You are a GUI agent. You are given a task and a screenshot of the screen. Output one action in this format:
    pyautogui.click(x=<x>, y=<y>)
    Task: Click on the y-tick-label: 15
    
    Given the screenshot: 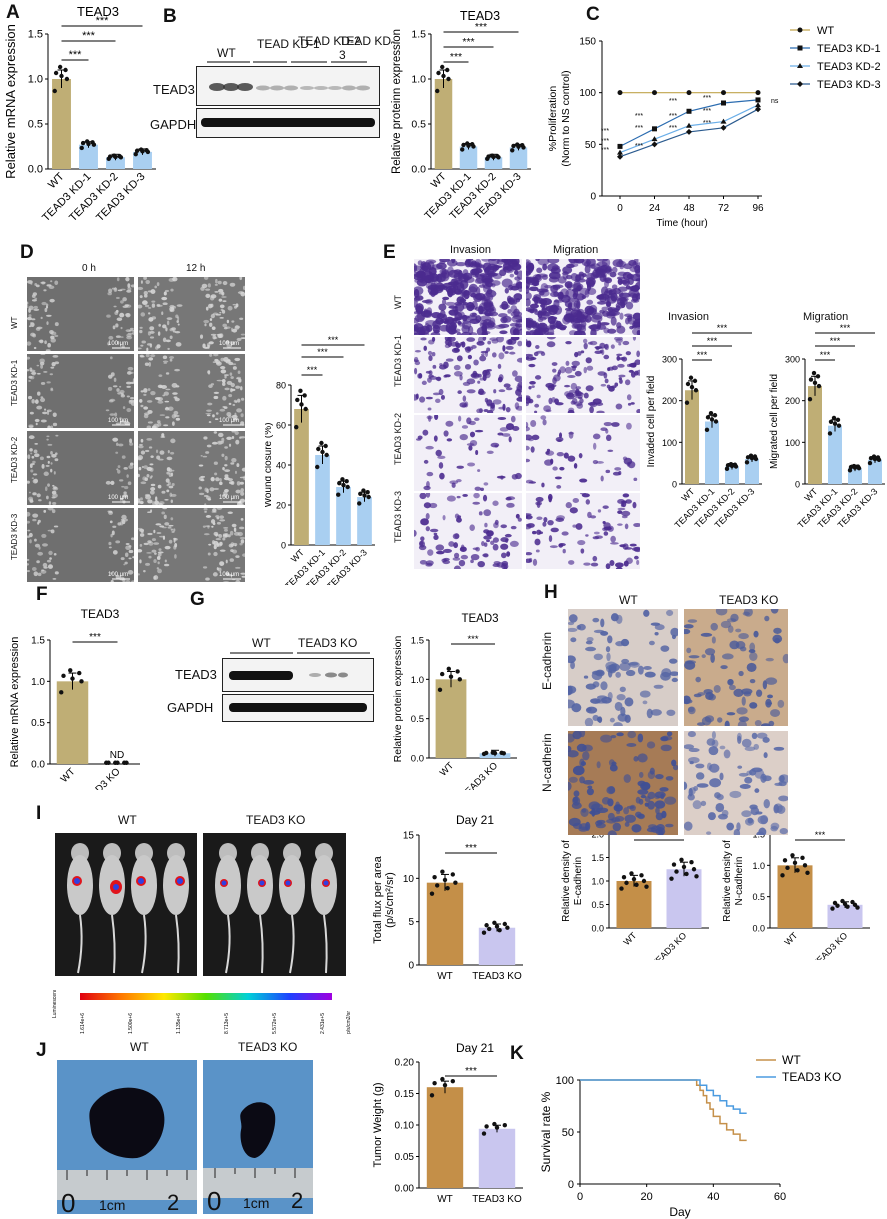 What is the action you would take?
    pyautogui.click(x=409, y=836)
    